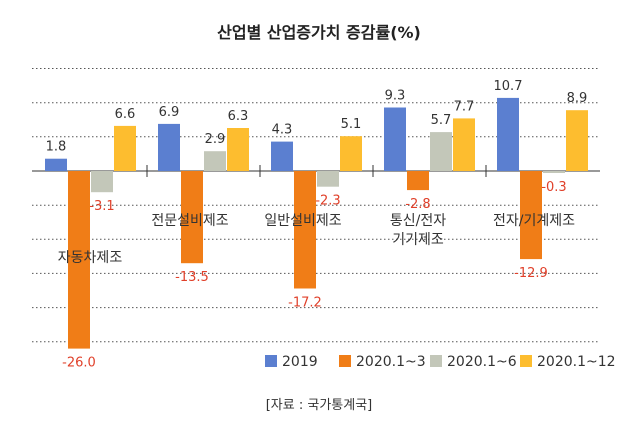 The height and width of the screenshot is (437, 638). What do you see at coordinates (319, 32) in the screenshot?
I see `chart-title: 산업별 산업증가치 증감률(%)` at bounding box center [319, 32].